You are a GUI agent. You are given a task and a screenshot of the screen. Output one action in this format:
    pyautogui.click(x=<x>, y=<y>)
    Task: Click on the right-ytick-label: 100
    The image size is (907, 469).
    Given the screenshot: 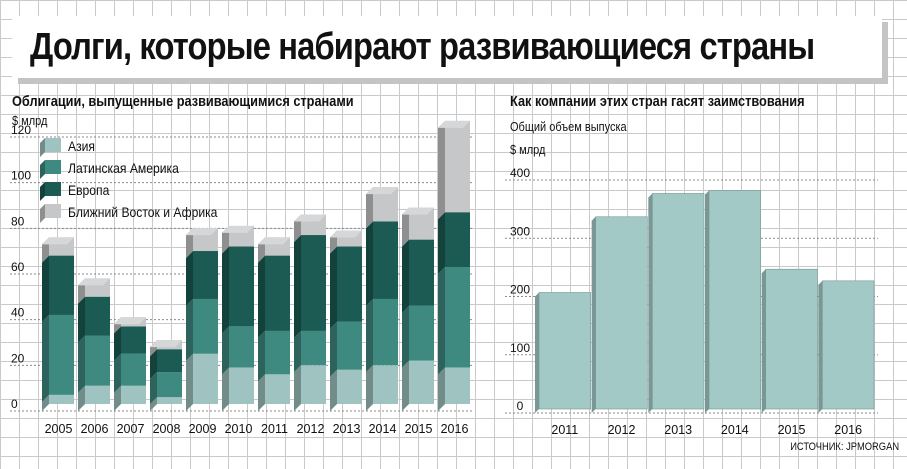 What is the action you would take?
    pyautogui.click(x=520, y=348)
    